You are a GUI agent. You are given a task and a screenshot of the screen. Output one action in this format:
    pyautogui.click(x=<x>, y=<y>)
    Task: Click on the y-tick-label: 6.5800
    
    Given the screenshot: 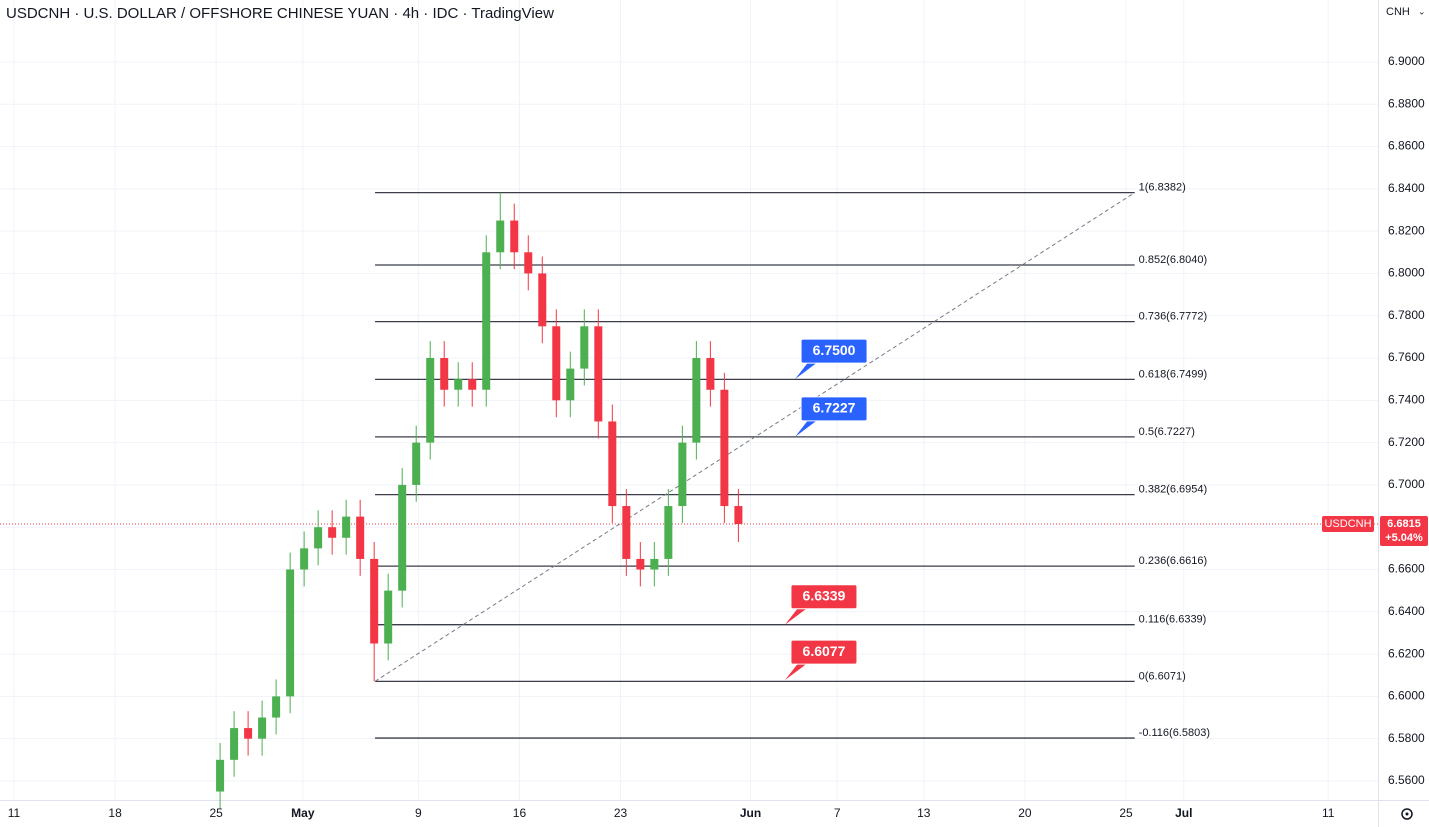 What is the action you would take?
    pyautogui.click(x=1406, y=738)
    